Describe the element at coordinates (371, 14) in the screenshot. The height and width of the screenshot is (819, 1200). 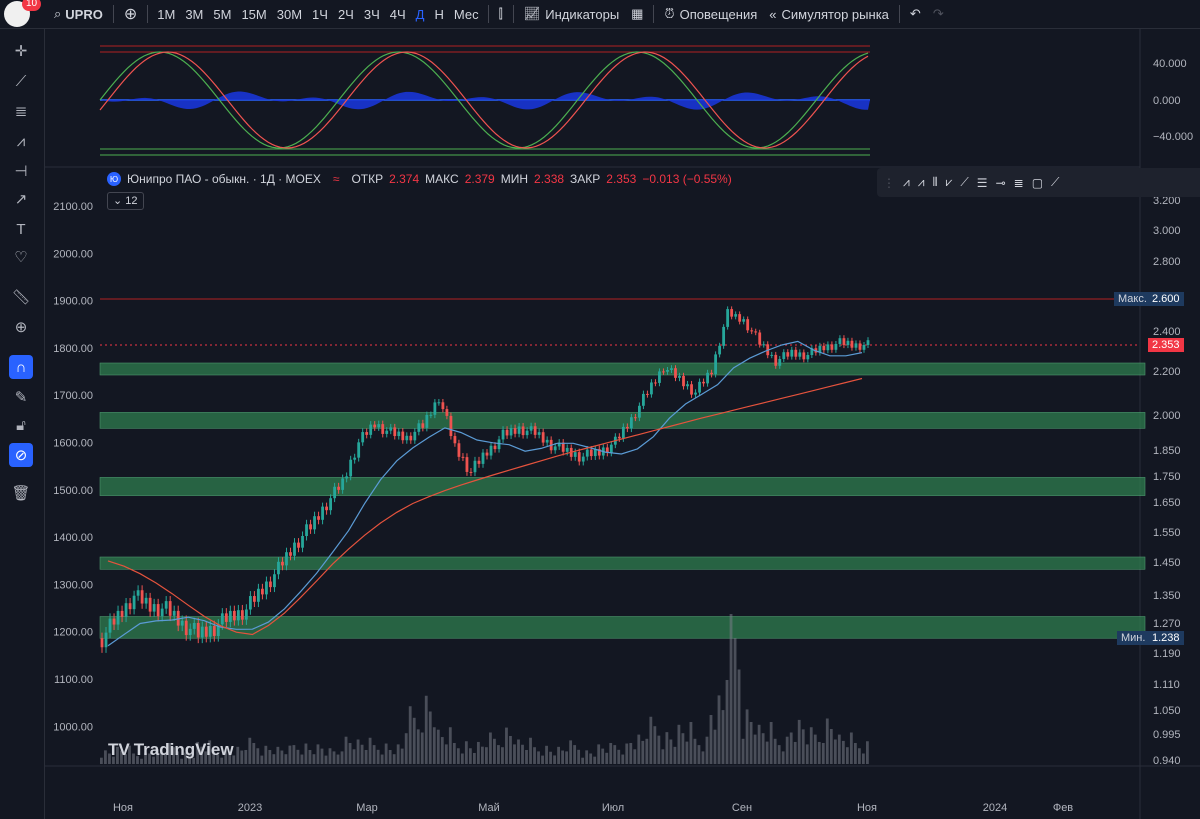
I see `timeframe-7: 3Ч` at that location.